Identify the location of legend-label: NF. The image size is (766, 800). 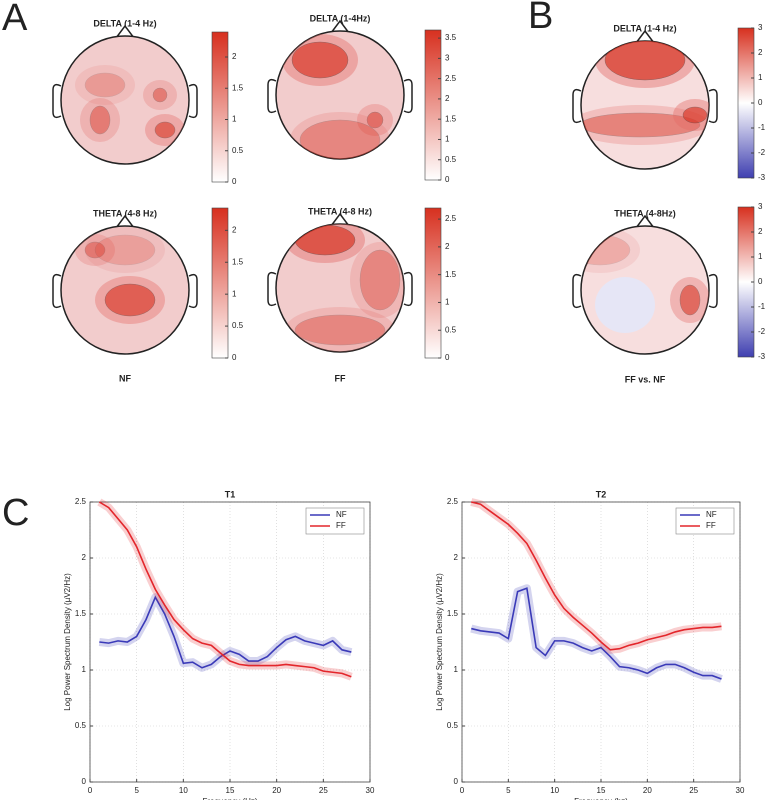
(341, 514).